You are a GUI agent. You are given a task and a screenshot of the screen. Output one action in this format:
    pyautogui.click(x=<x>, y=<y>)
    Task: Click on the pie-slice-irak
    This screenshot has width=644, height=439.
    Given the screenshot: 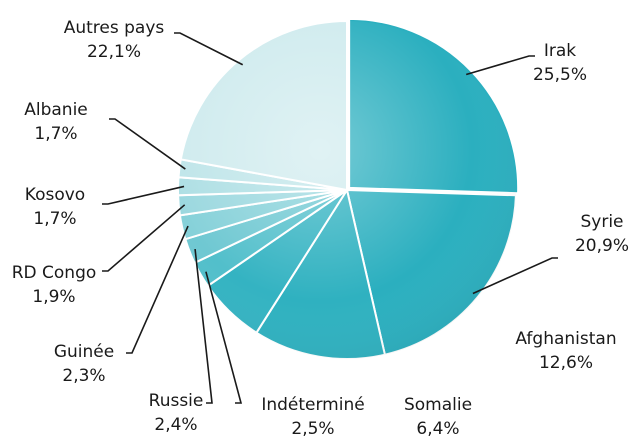 What is the action you would take?
    pyautogui.click(x=434, y=106)
    